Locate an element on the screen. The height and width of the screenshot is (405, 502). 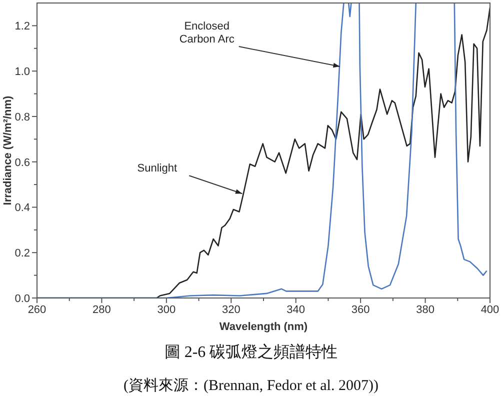
y-tick-label: 0.4 is located at coordinates (22, 208).